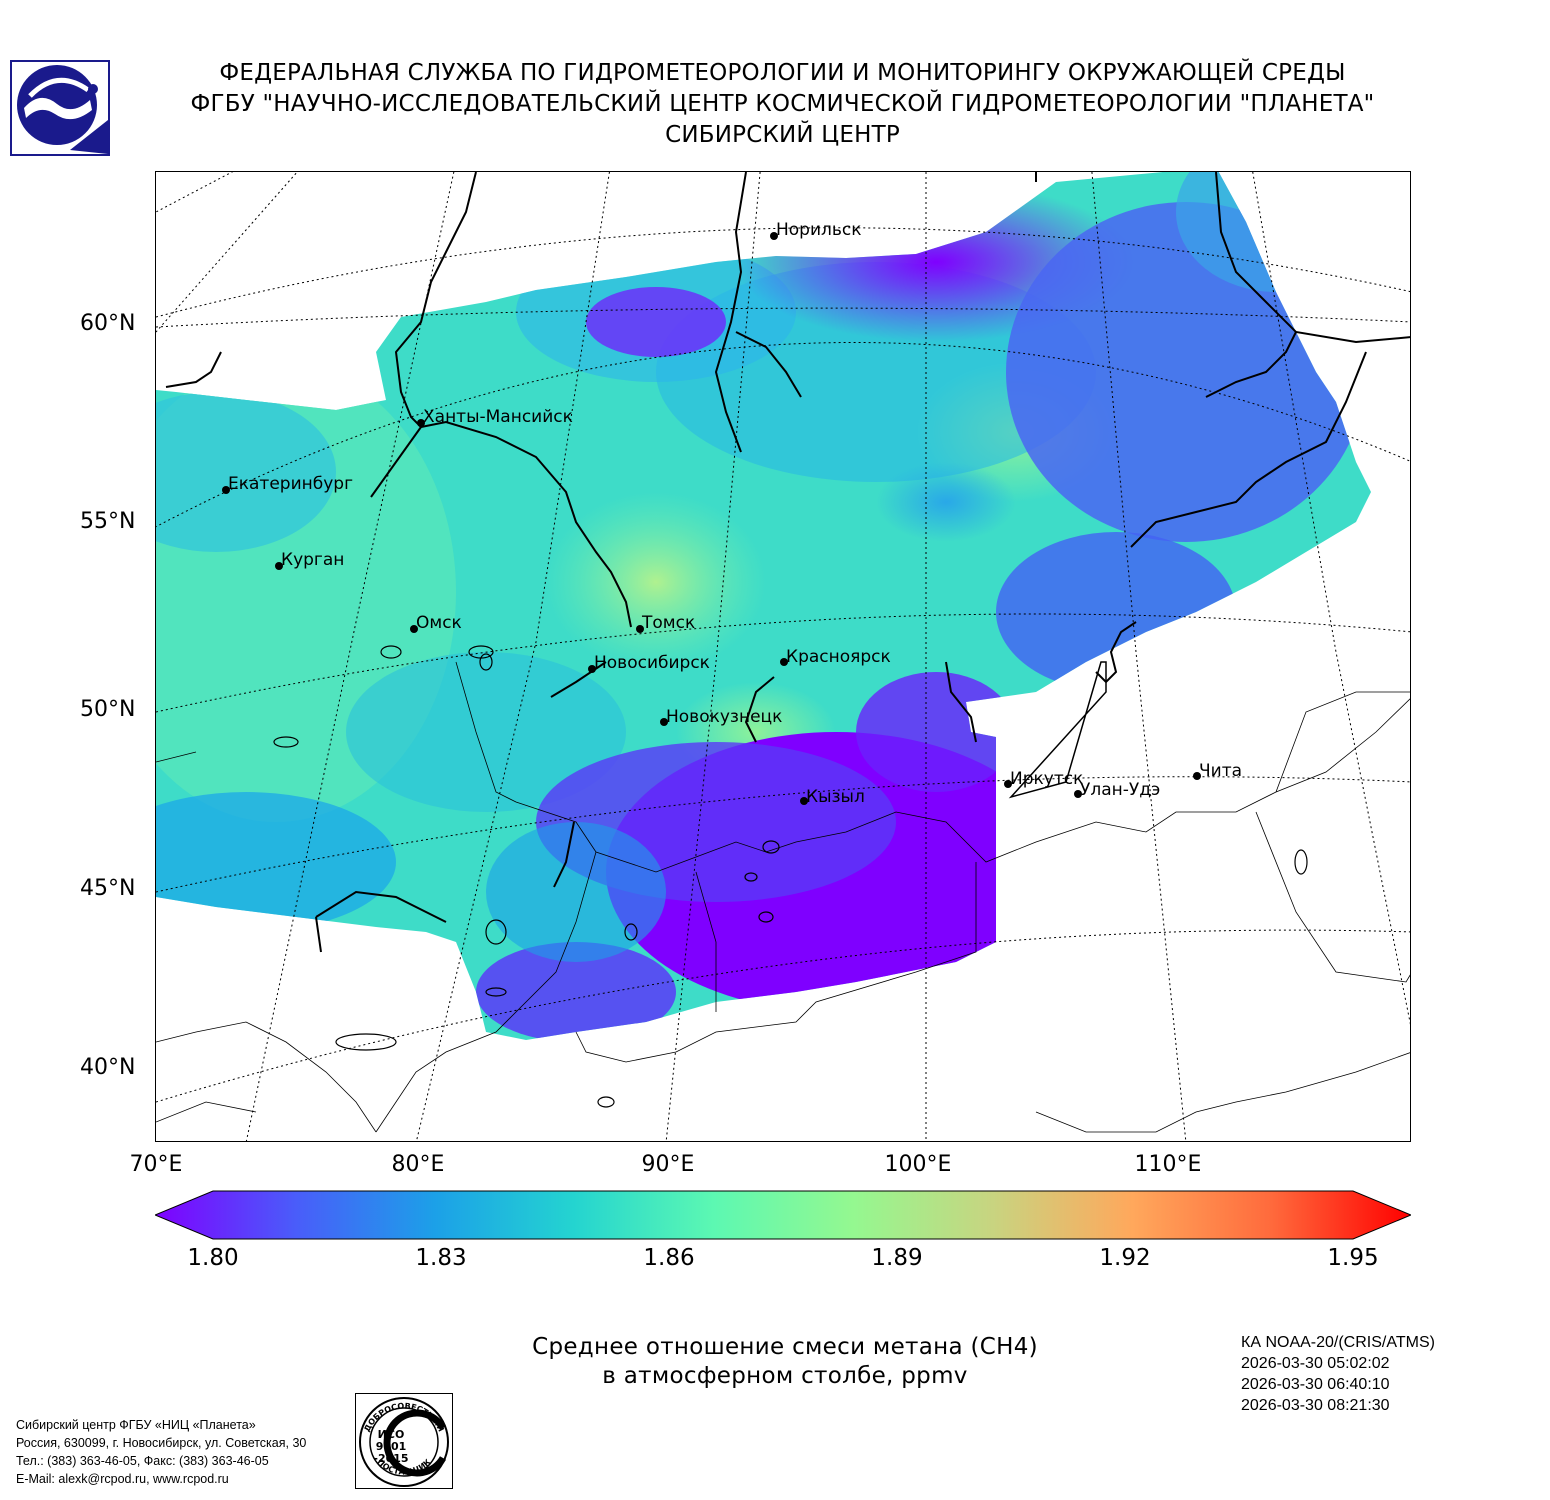  I want to click on colorbar-body, so click(783, 1215).